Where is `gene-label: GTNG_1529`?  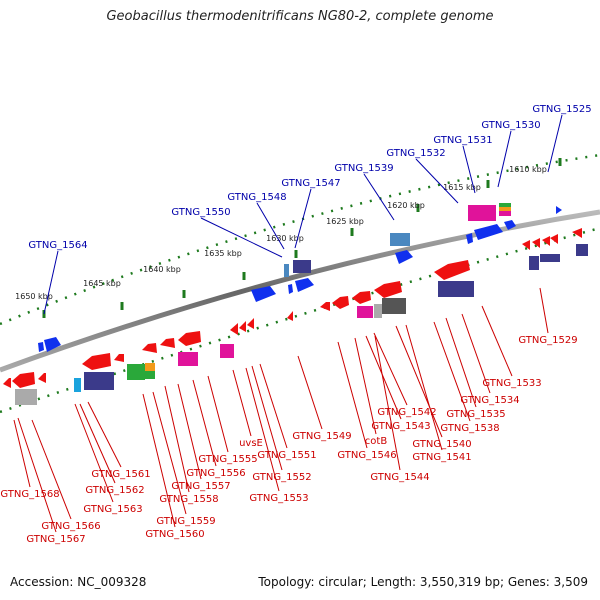
gene-label: GTNG_1529 is located at coordinates (547, 340).